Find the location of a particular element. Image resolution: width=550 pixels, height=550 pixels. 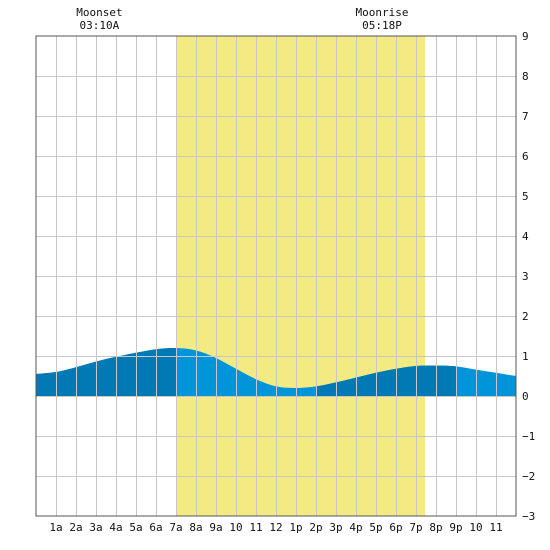

x-tick-label: 3a is located at coordinates (95, 527).